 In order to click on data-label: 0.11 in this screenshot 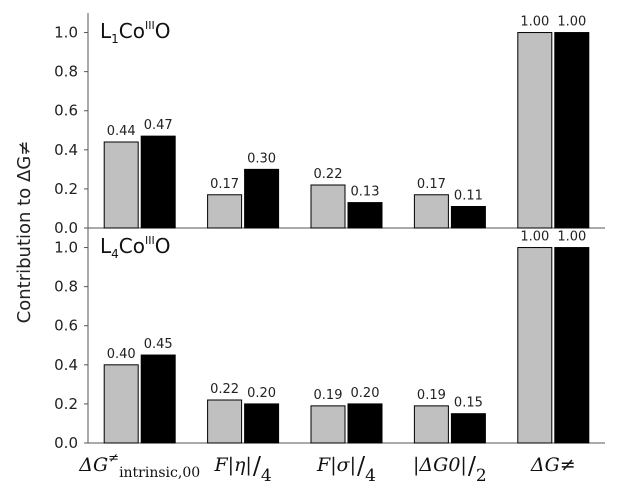, I will do `click(468, 196)`.